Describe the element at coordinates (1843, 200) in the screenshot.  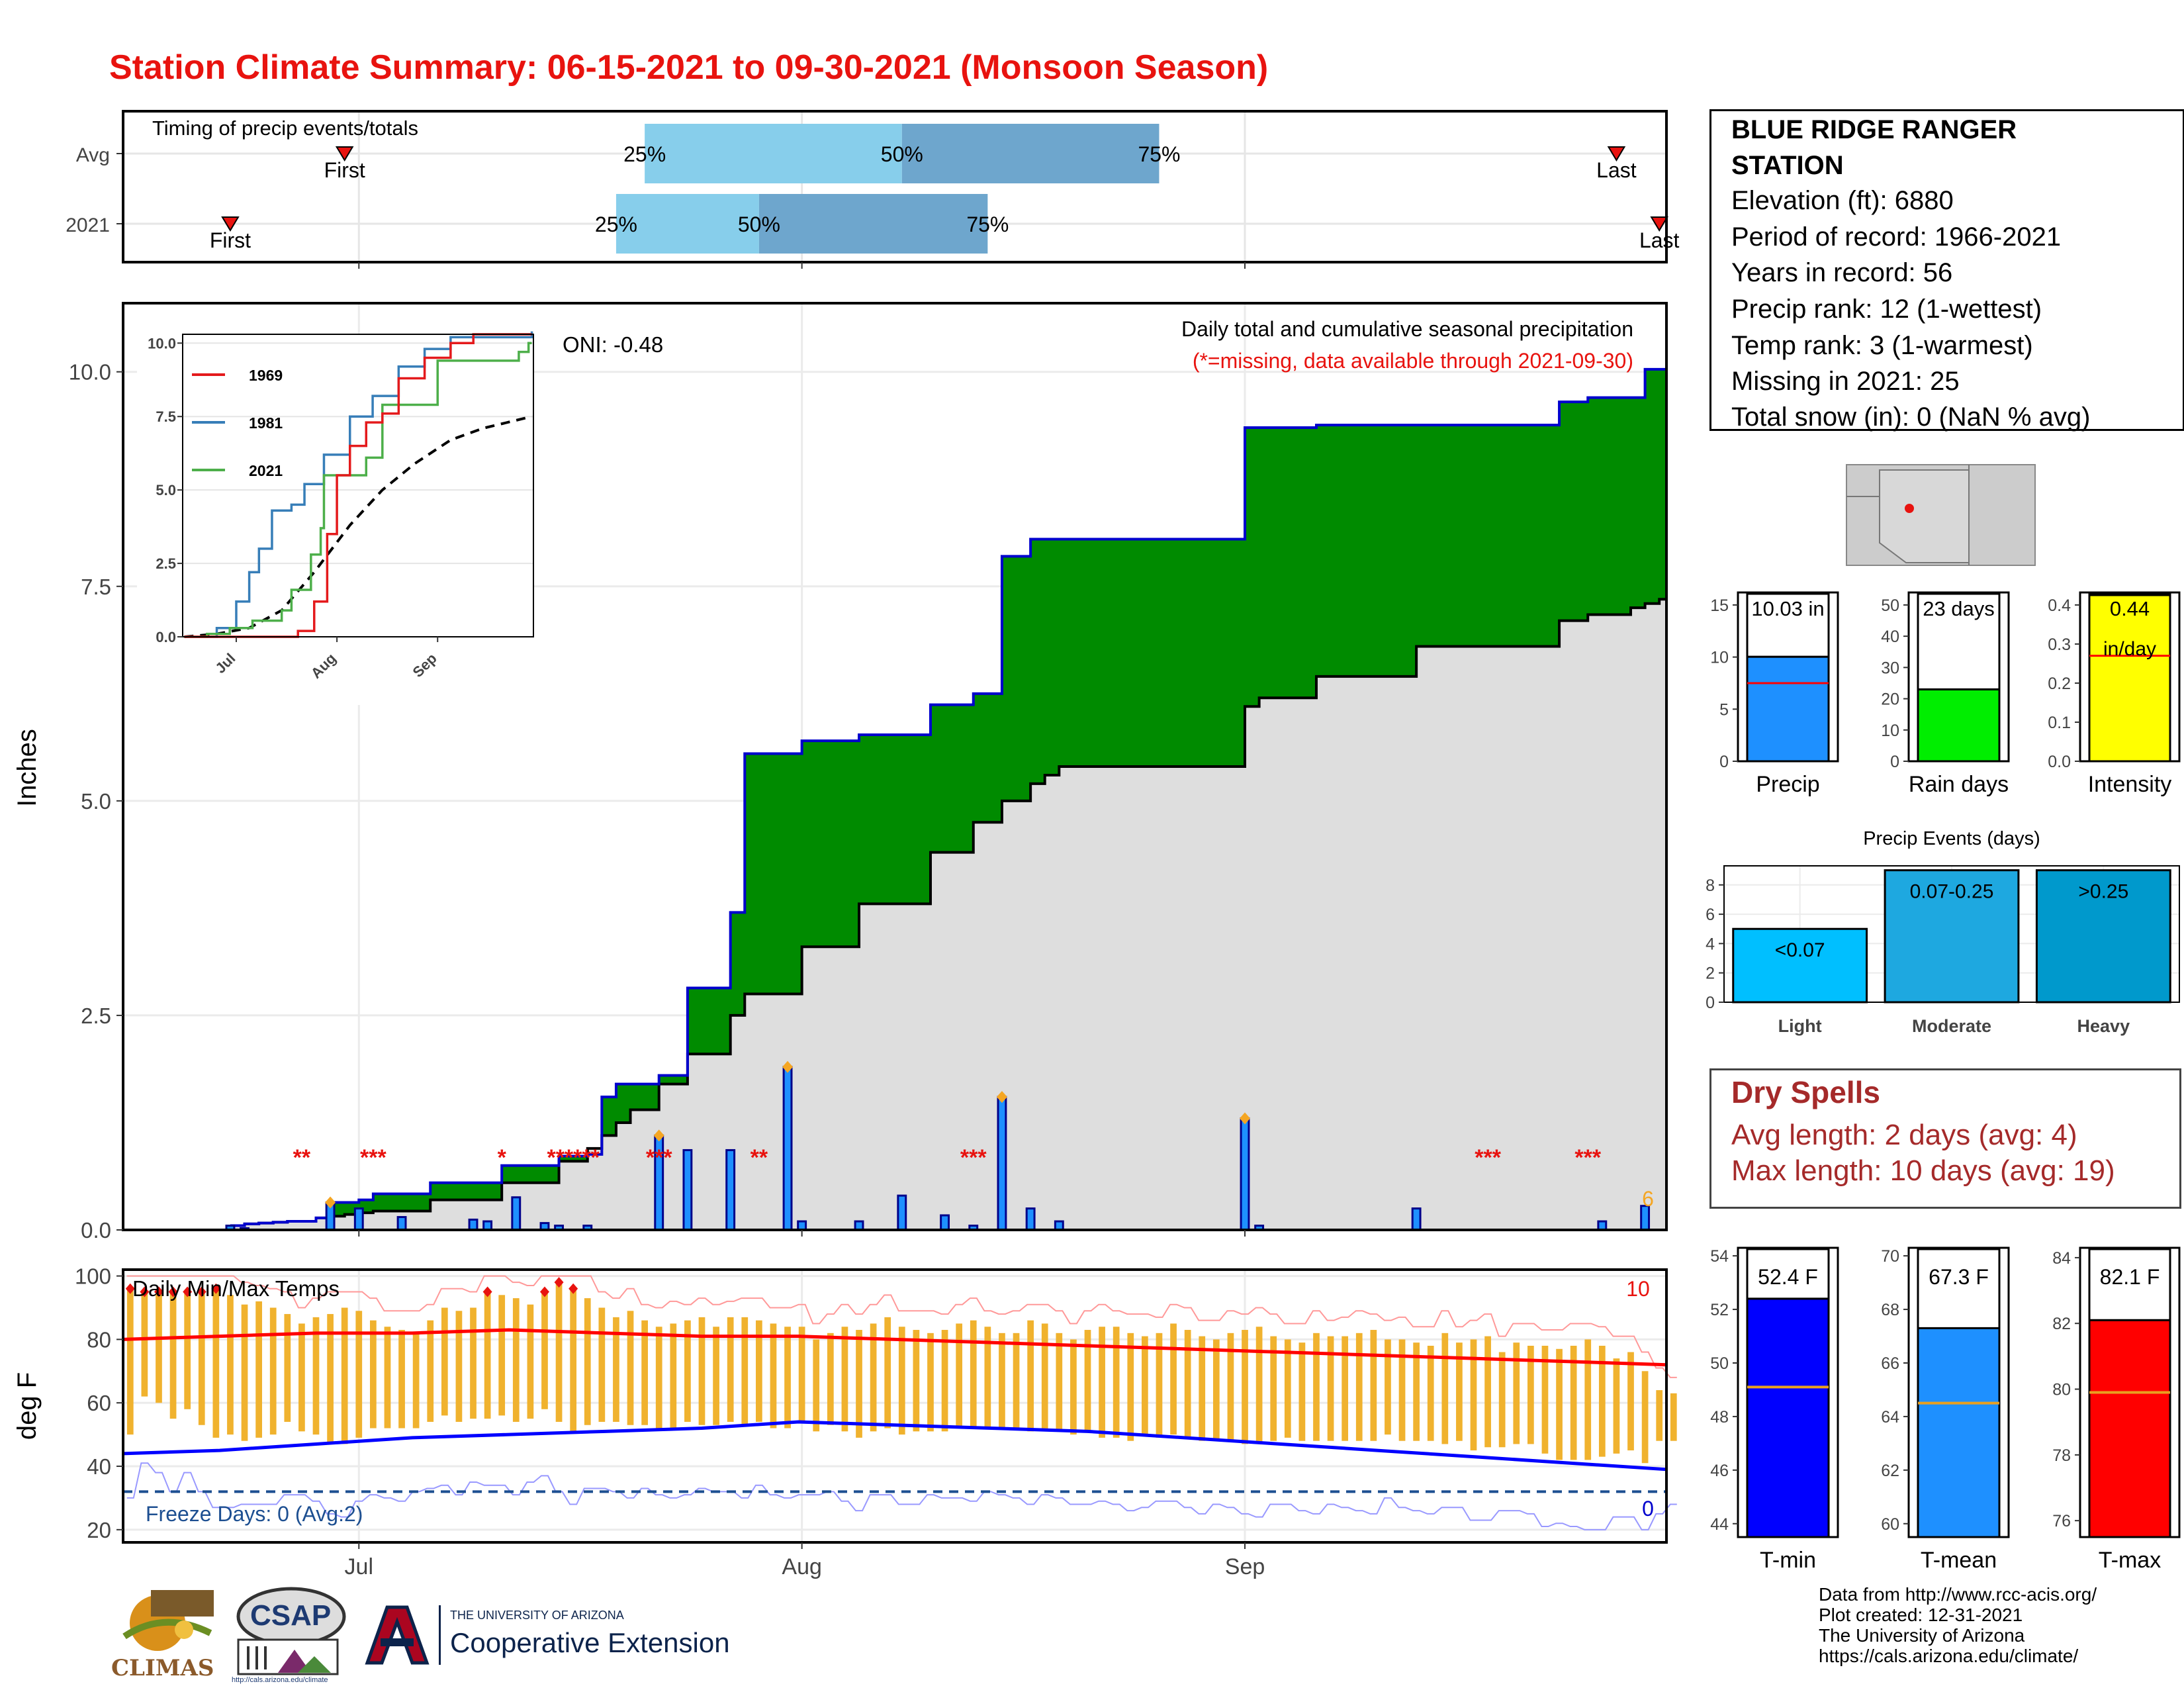
I see `station-elevation: Elevation (ft): 6880` at that location.